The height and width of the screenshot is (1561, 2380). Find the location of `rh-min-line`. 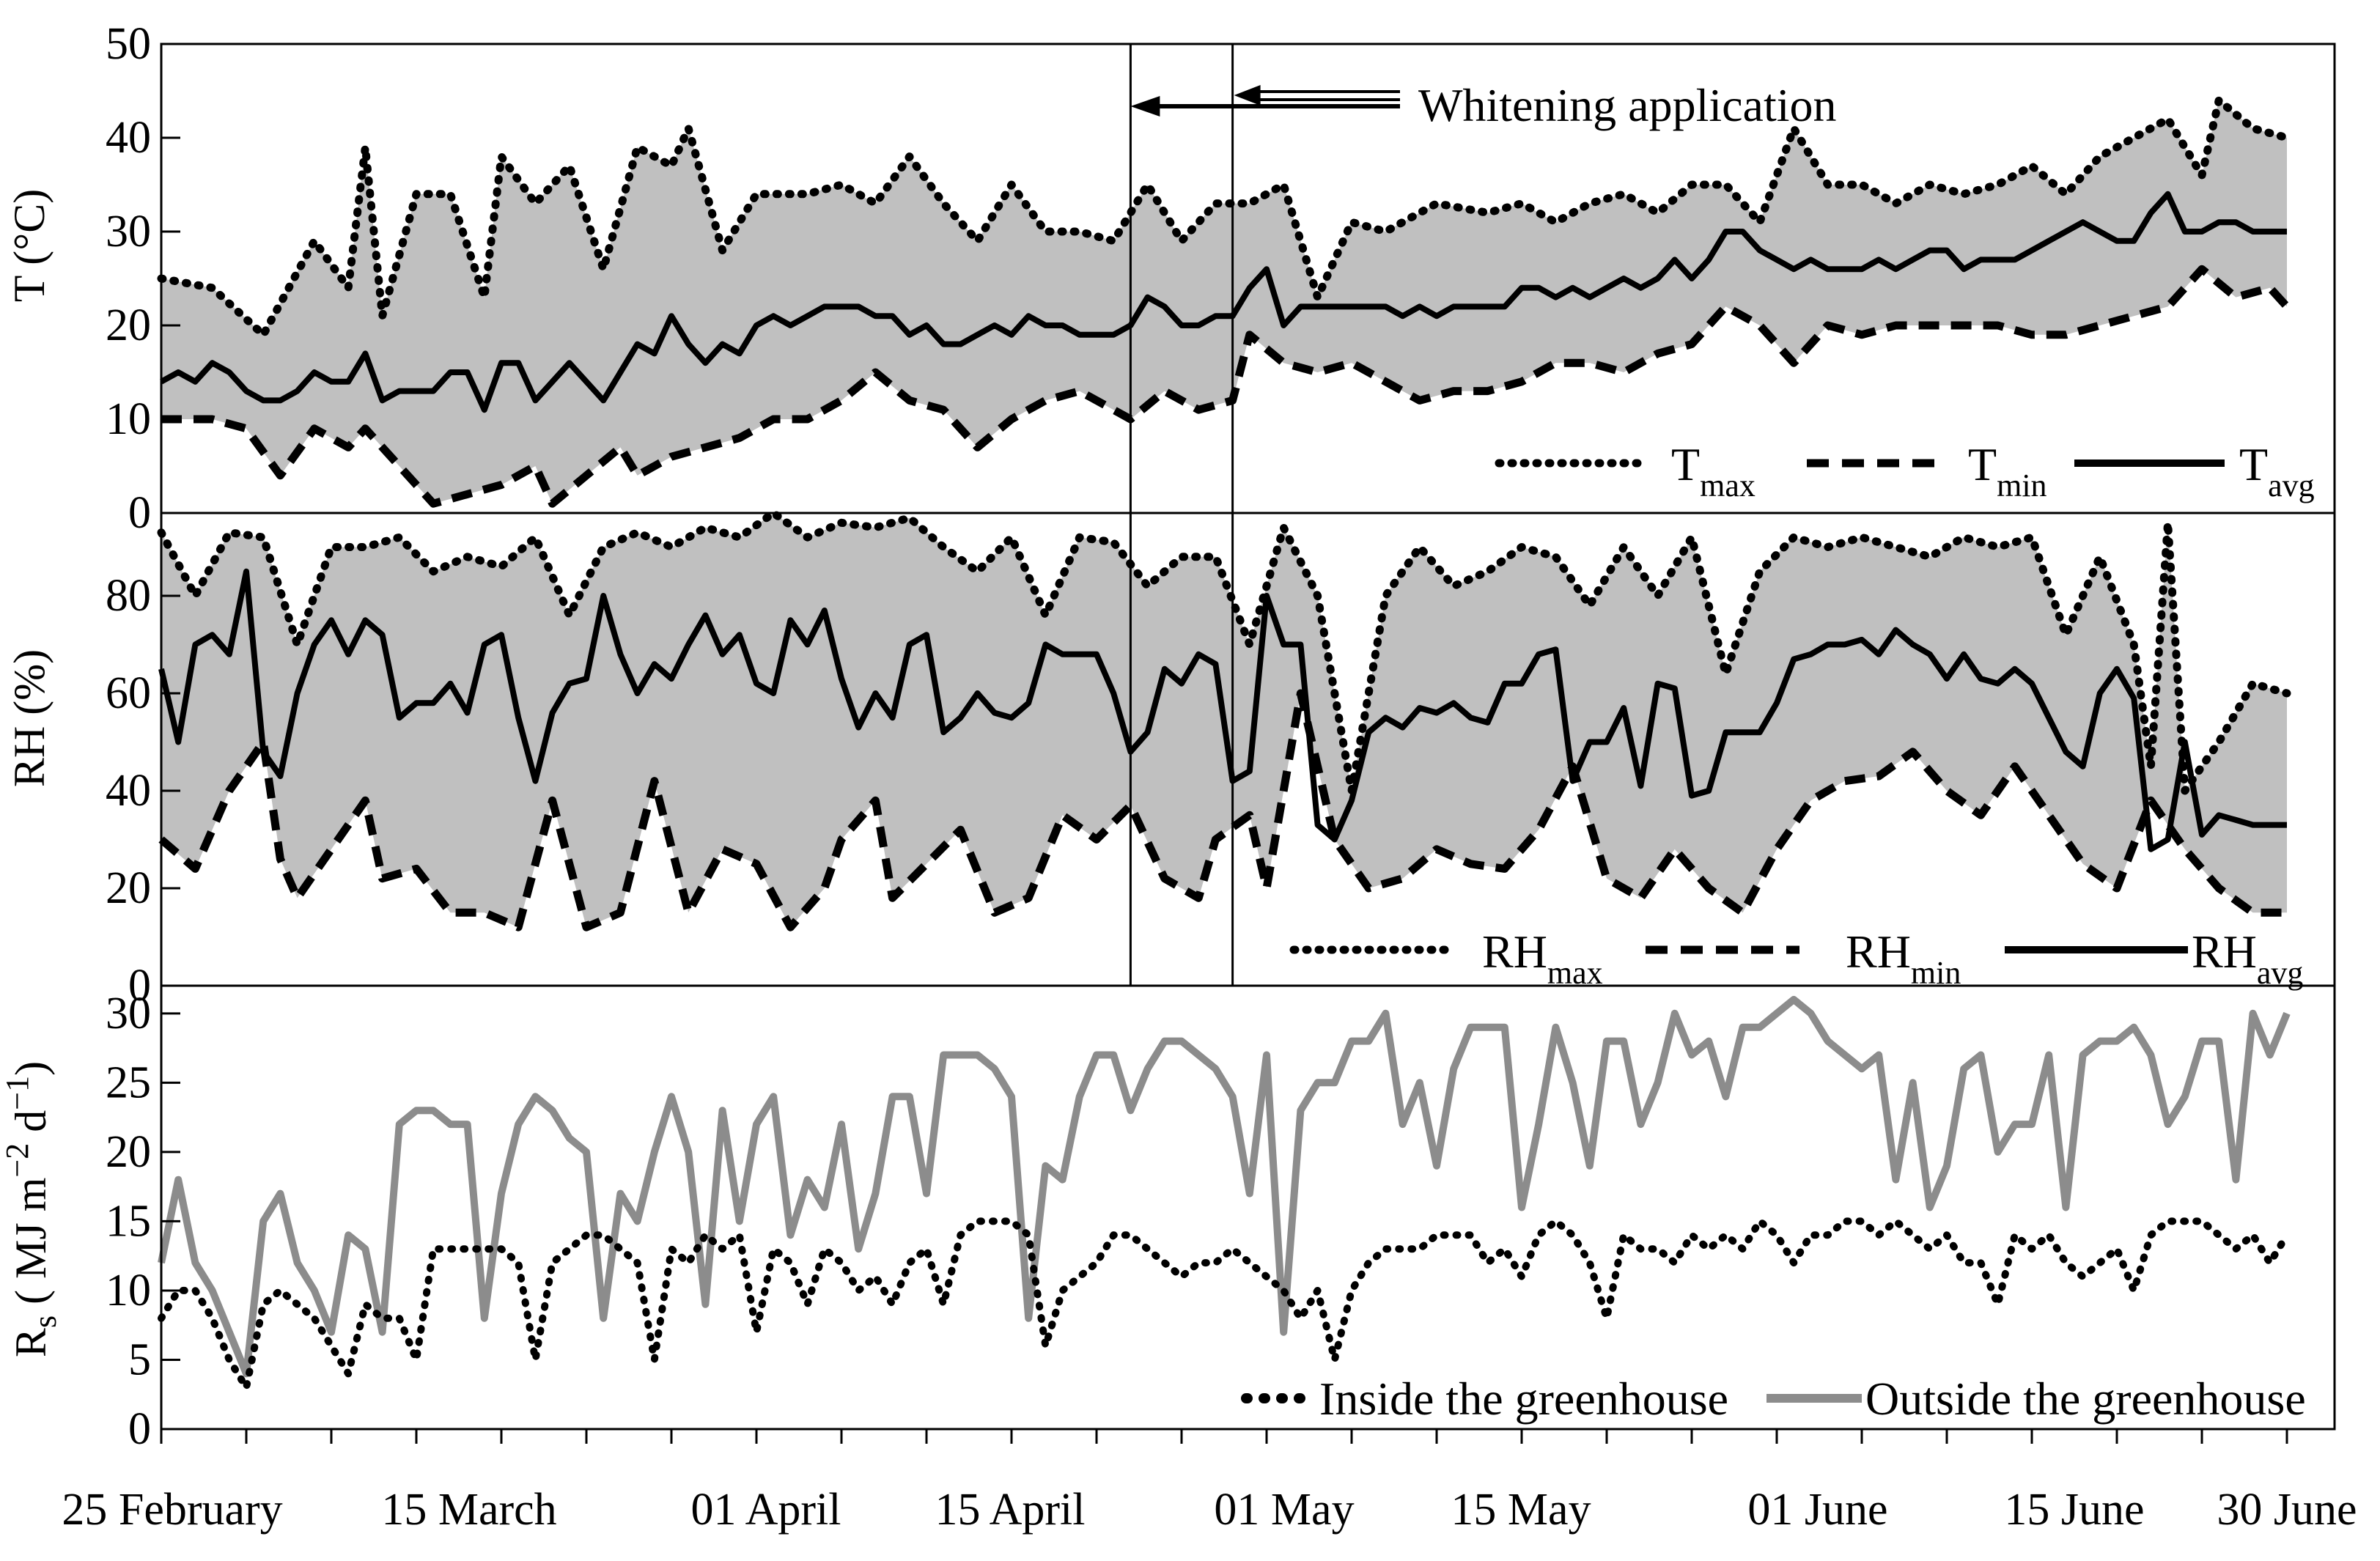

rh-min-line is located at coordinates (1222, 810).